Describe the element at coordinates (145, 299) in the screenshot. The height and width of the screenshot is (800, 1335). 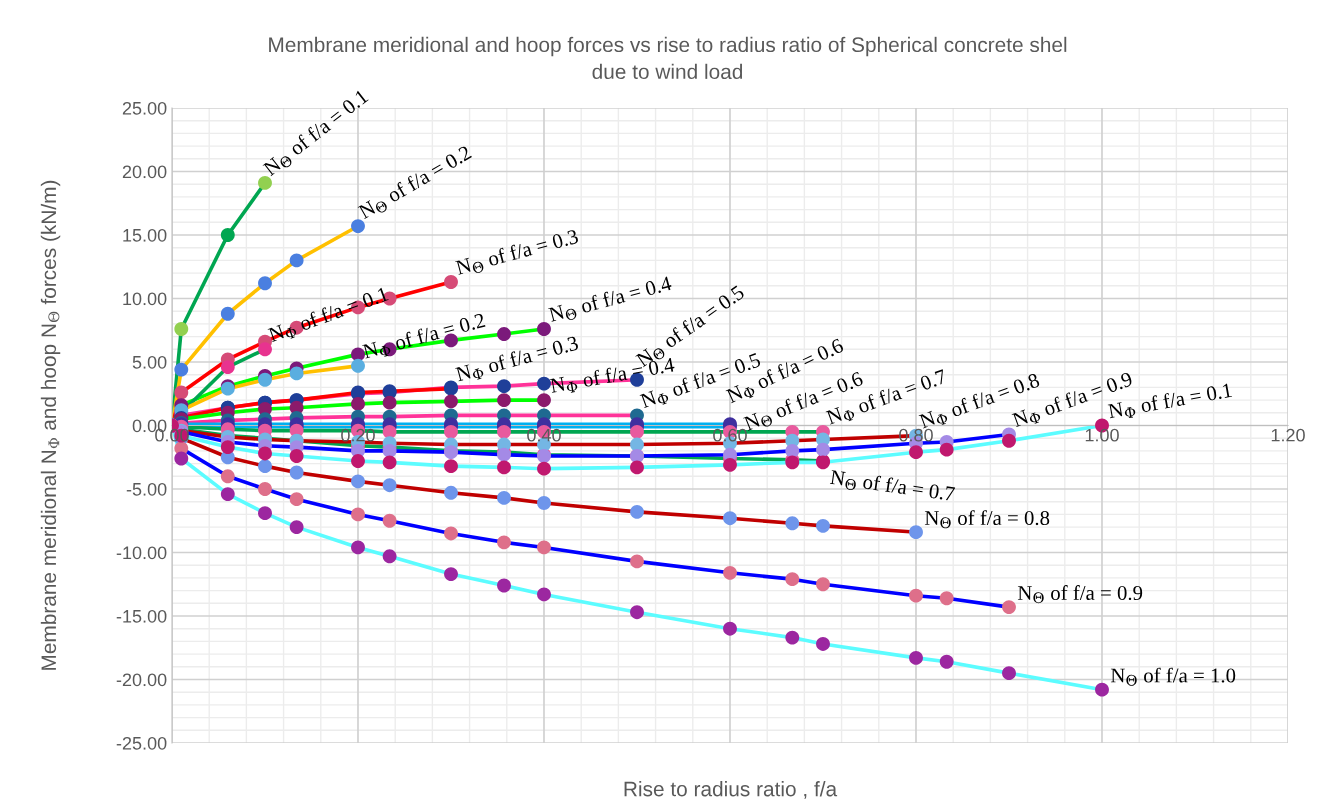
I see `y-tick-label: 10.00` at that location.